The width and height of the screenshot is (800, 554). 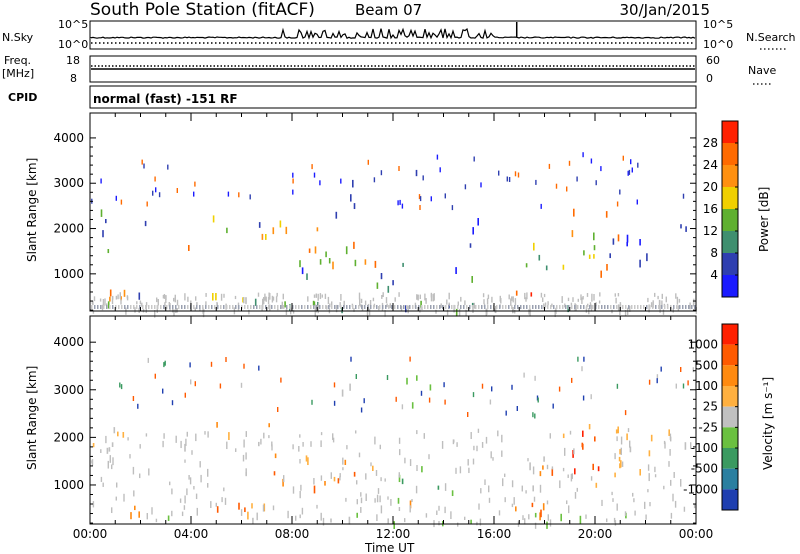 I want to click on velocity-colorbar: 1000 500 100 25 -25 -100 -500 -1000, so click(x=711, y=417).